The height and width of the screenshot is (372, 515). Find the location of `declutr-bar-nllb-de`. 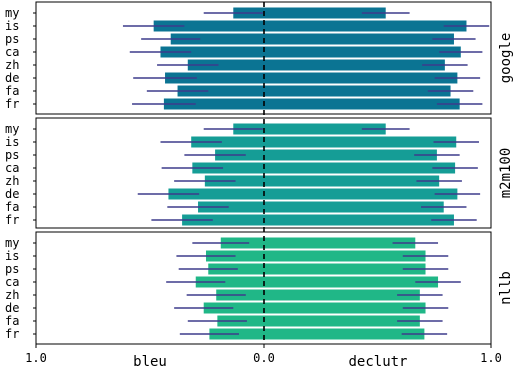

declutr-bar-nllb-de is located at coordinates (345, 308).